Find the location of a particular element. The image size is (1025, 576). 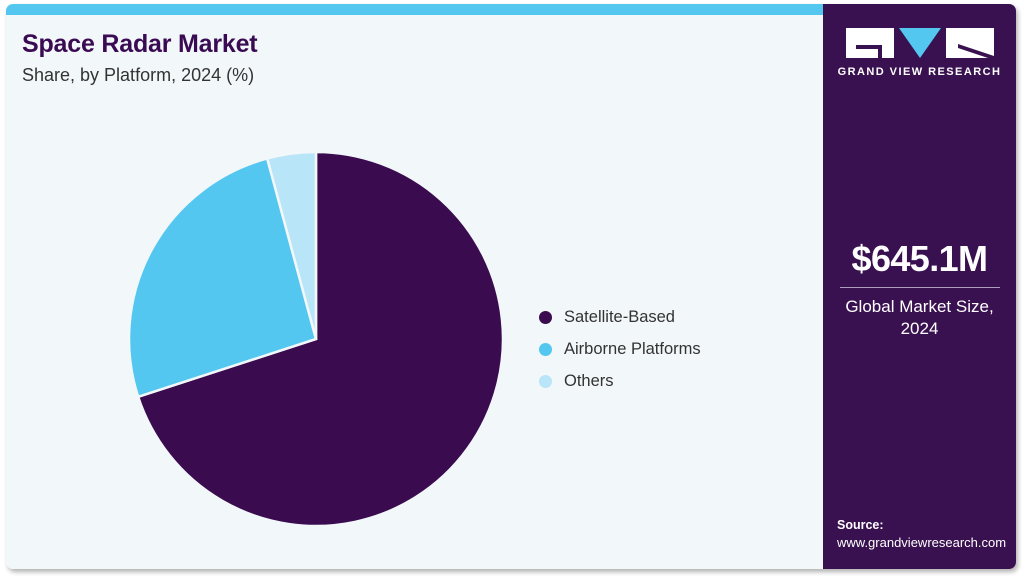

legend-item: Airborne Platforms is located at coordinates (659, 349).